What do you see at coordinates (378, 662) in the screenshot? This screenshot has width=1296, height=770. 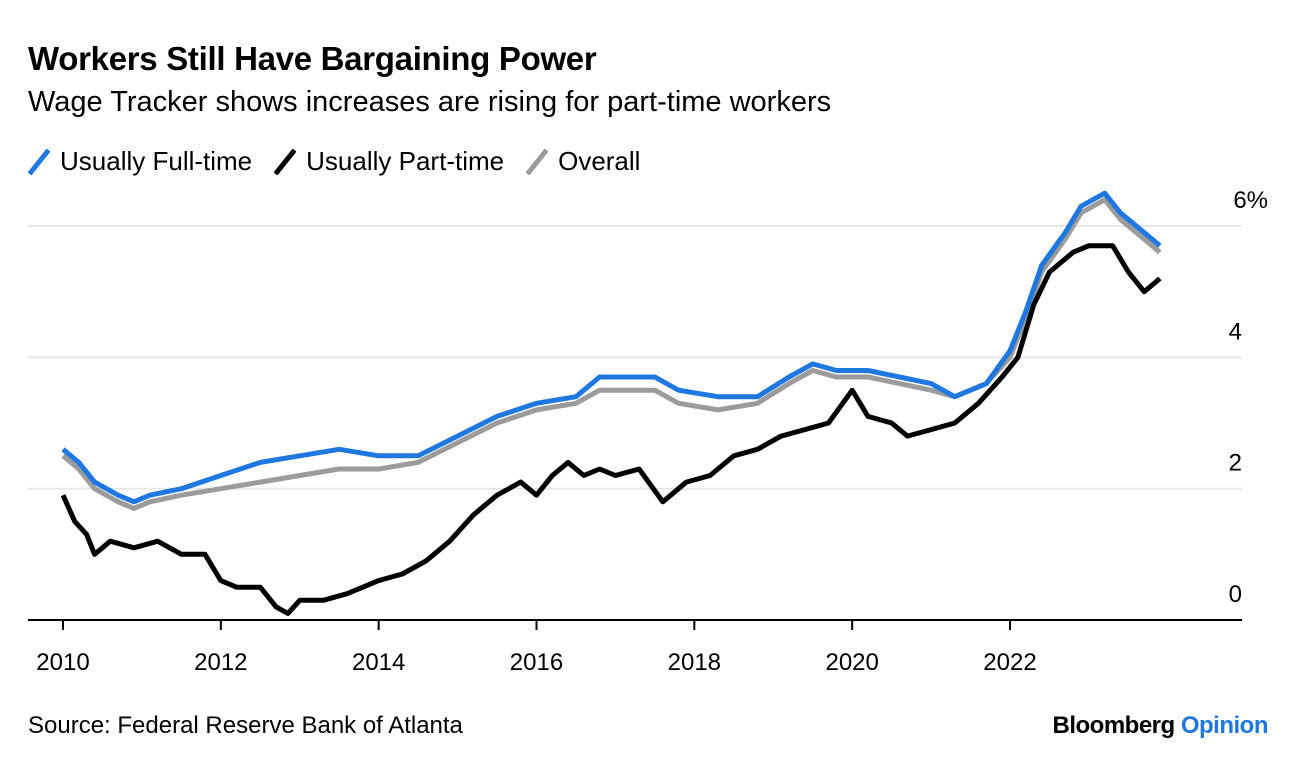 I see `x-tick-label-2014: 2014` at bounding box center [378, 662].